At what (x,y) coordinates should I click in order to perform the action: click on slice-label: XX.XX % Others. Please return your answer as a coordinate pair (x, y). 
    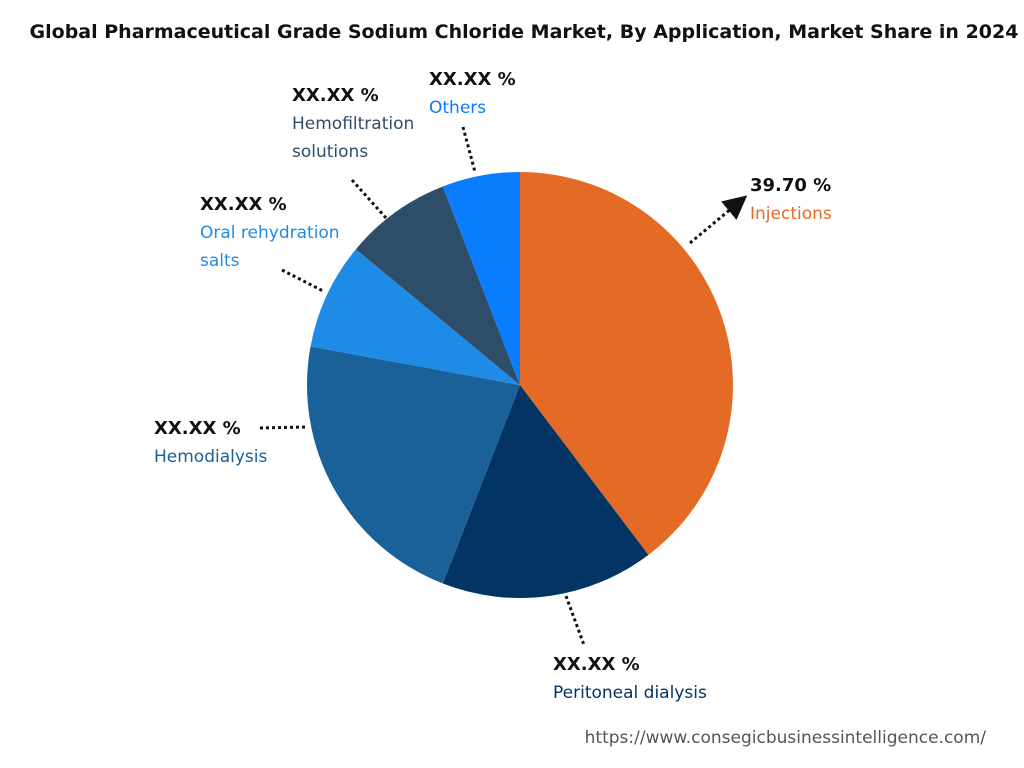
    Looking at the image, I should click on (489, 94).